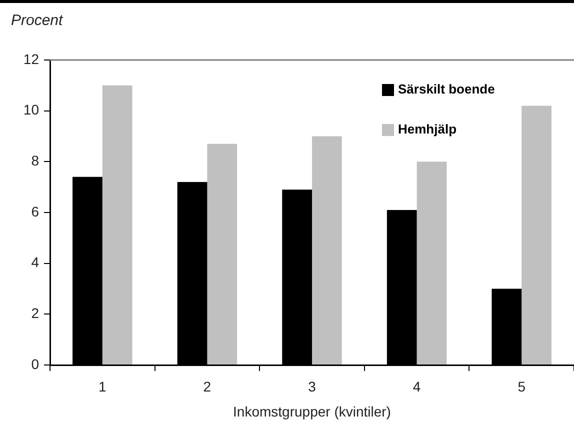  I want to click on x-axis-title: Inkomstgrupper (kvintiler), so click(312, 411).